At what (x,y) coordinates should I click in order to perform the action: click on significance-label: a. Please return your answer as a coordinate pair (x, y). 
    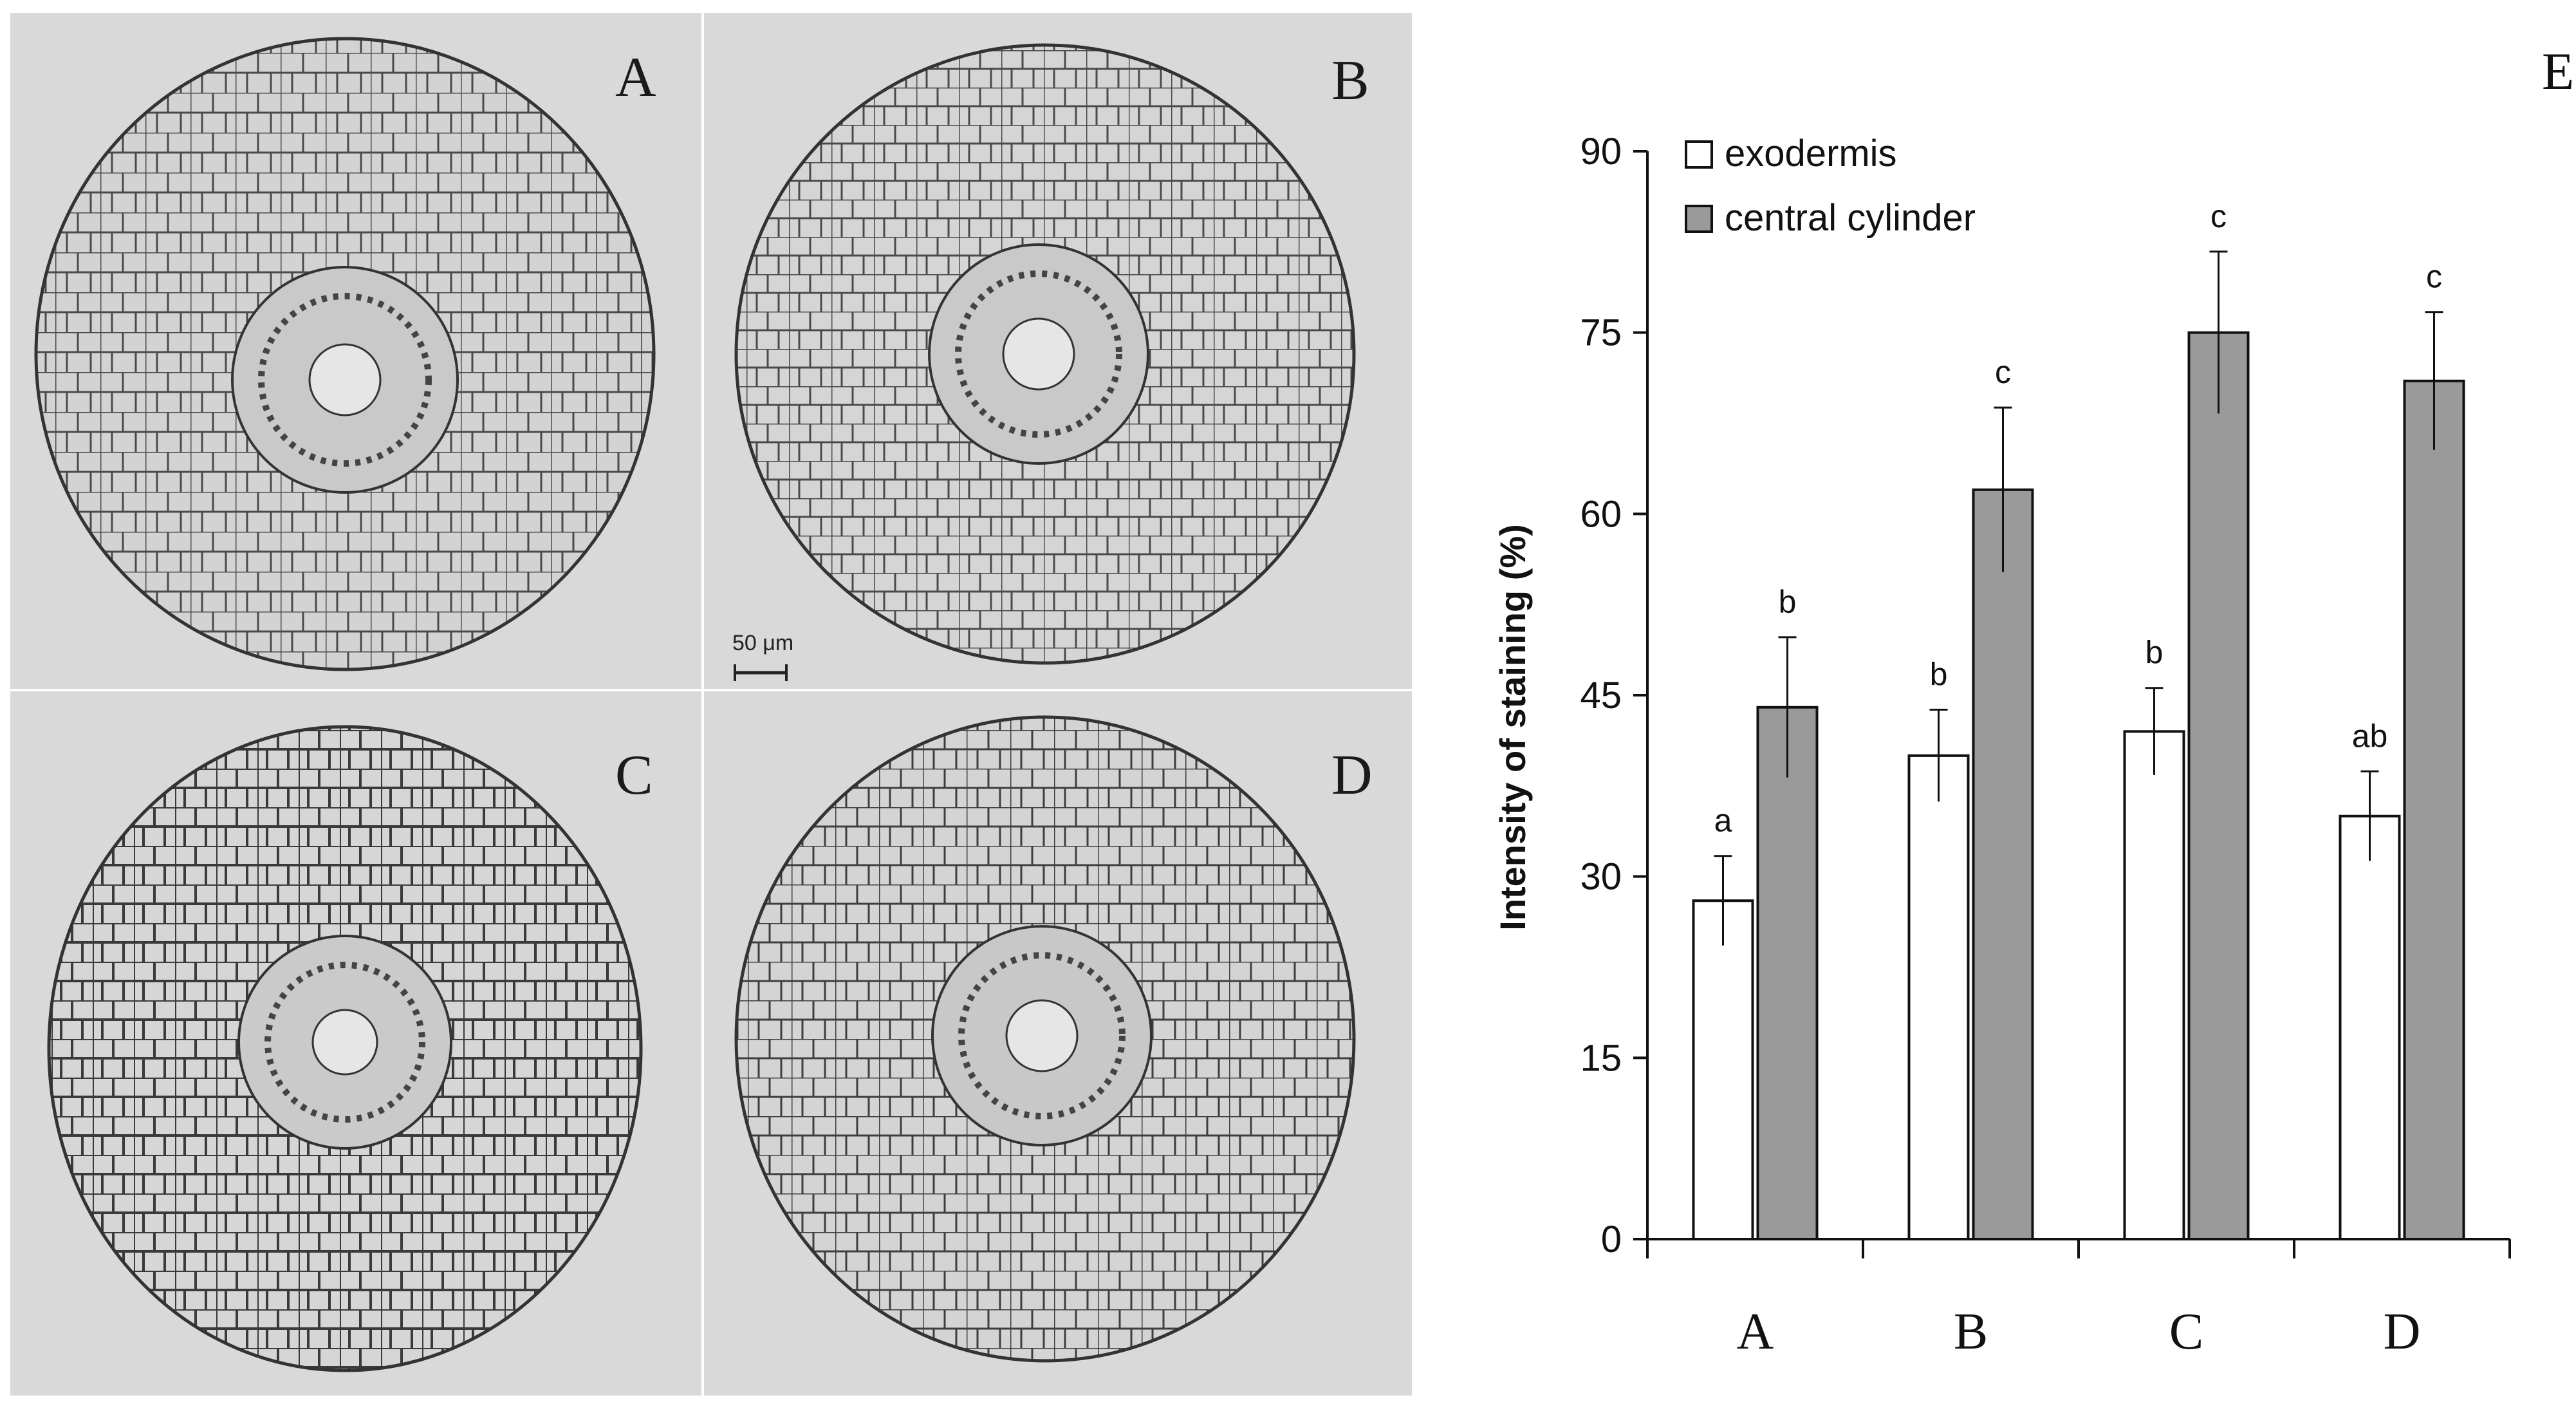
    Looking at the image, I should click on (1723, 821).